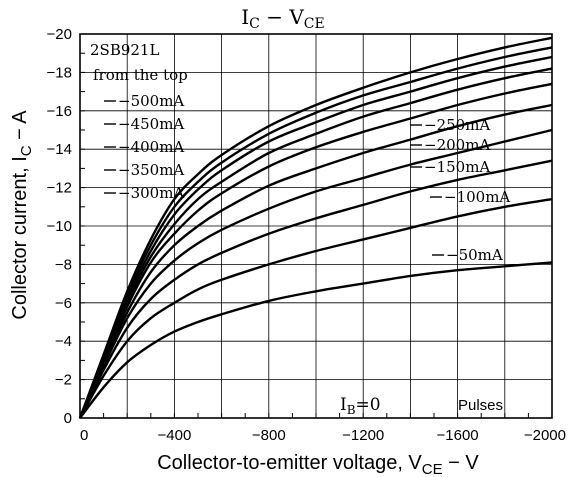 Image resolution: width=568 pixels, height=477 pixels. What do you see at coordinates (457, 125) in the screenshot?
I see `curve-label: −250mA` at bounding box center [457, 125].